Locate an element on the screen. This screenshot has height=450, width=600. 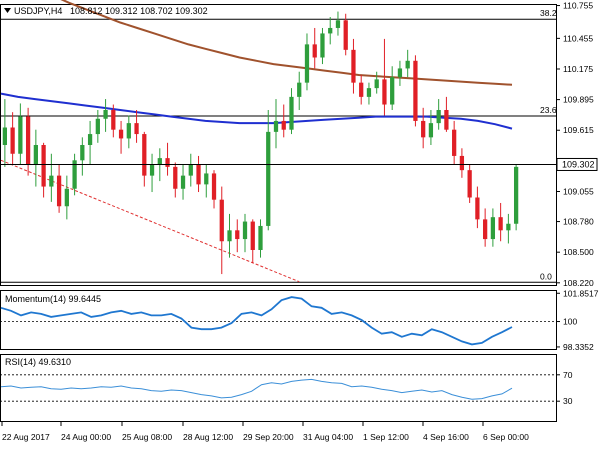
price-tick-label: 108.220 is located at coordinates (578, 283).